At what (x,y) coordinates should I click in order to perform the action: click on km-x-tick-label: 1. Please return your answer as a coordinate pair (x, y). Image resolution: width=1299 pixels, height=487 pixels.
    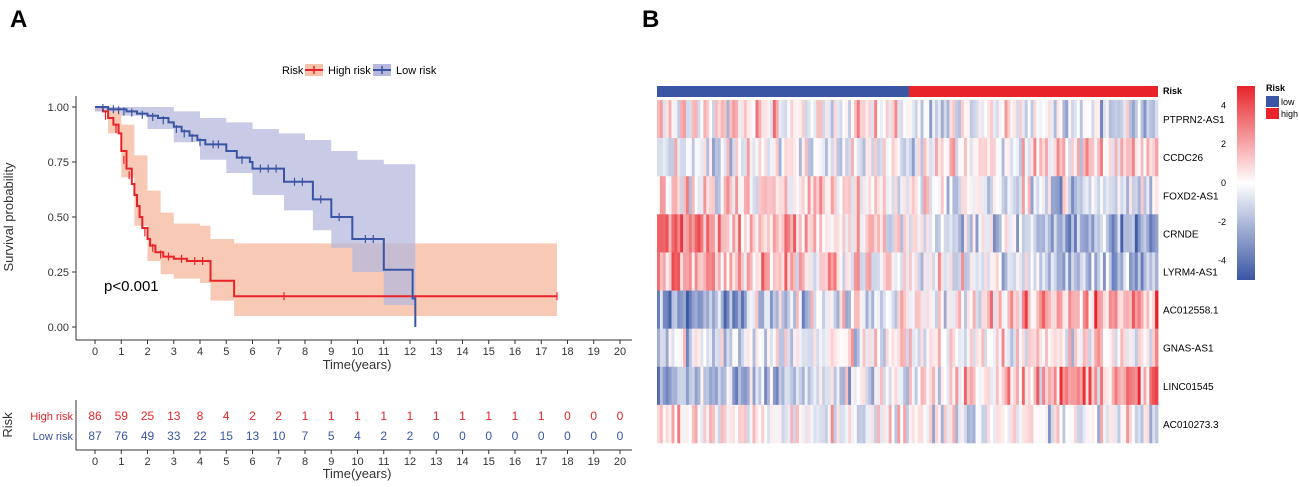
    Looking at the image, I should click on (121, 352).